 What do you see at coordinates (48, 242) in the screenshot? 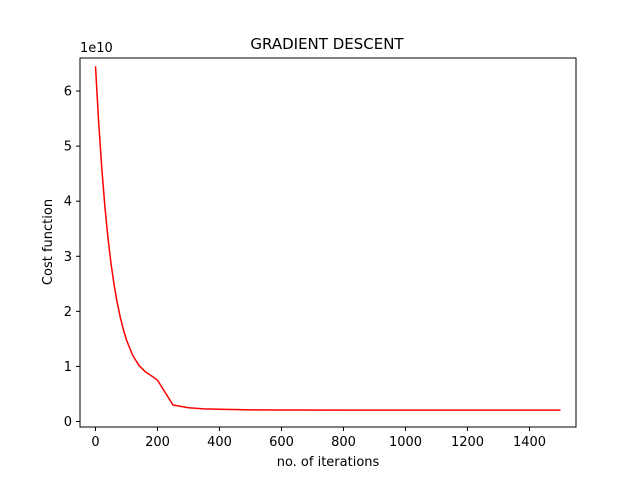
I see `y-axis-label: Cost function` at bounding box center [48, 242].